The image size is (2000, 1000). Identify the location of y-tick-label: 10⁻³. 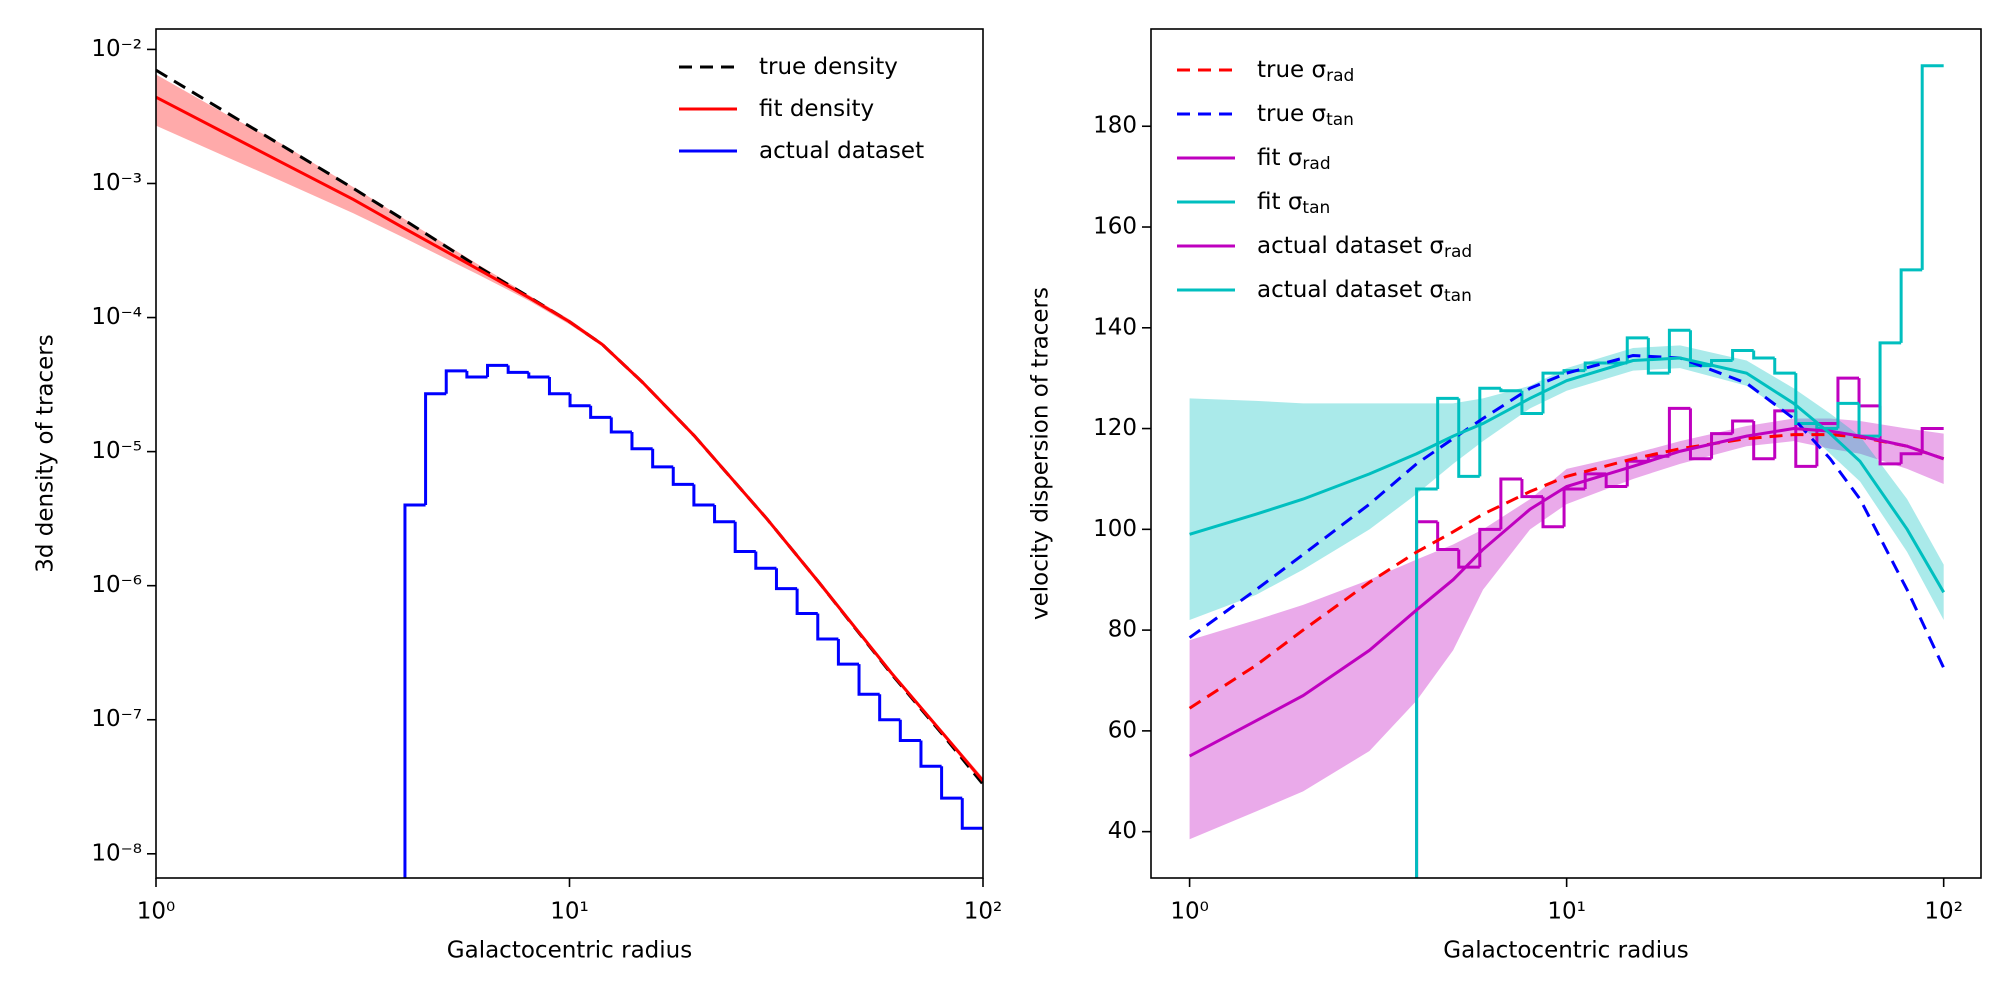
(116, 183).